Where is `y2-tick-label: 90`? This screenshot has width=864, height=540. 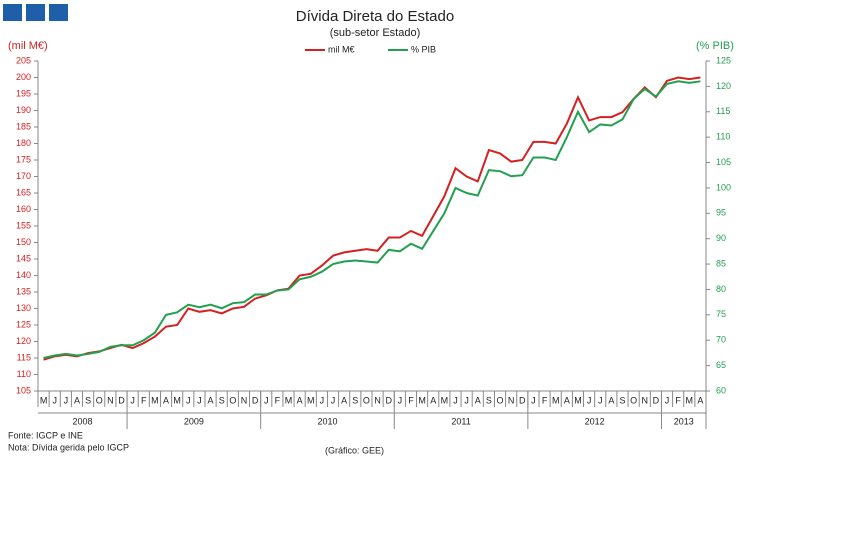
y2-tick-label: 90 is located at coordinates (721, 238).